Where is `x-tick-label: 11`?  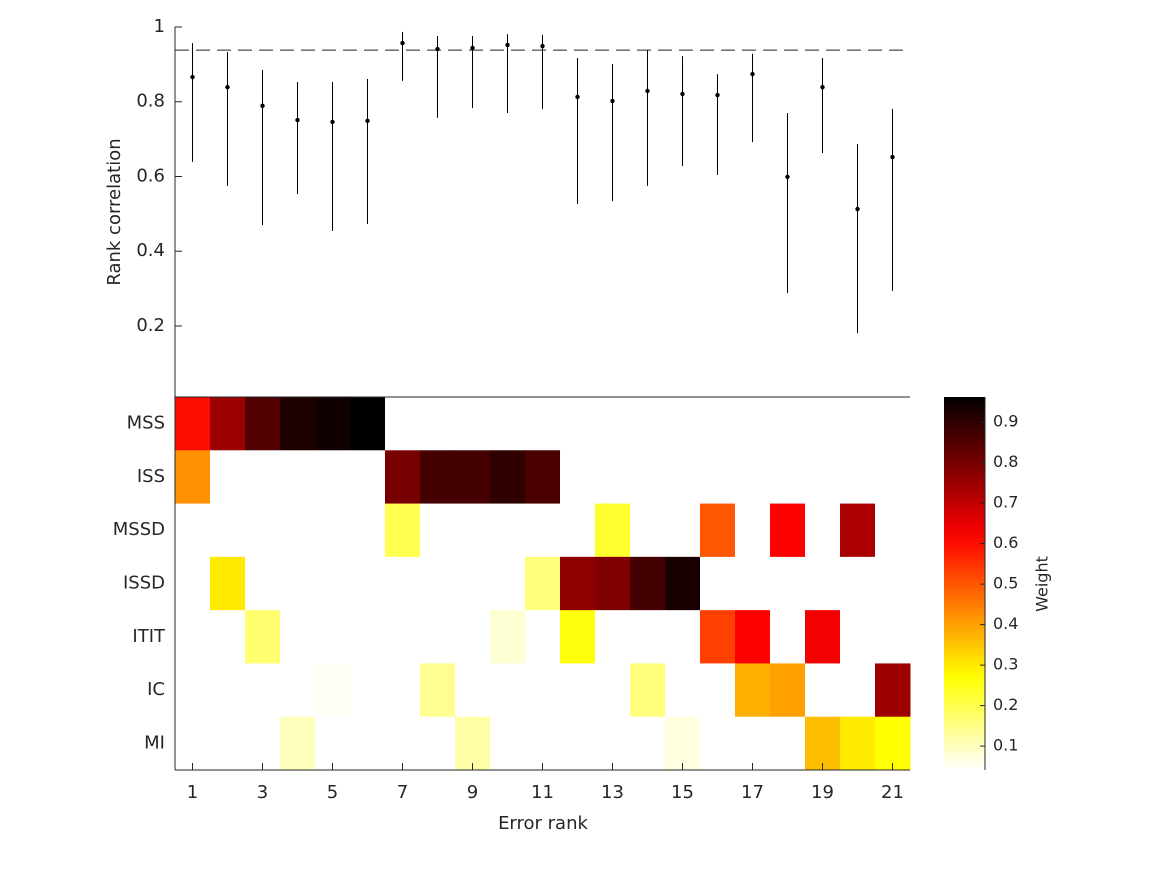 x-tick-label: 11 is located at coordinates (542, 792).